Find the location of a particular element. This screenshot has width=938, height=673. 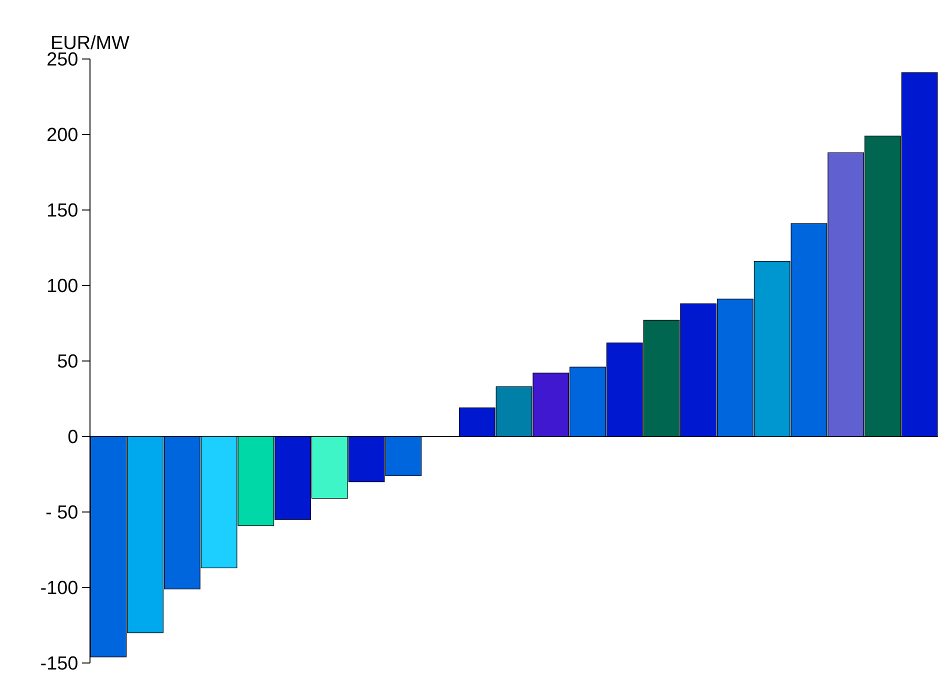

y-tick-label: - 50 is located at coordinates (62, 512).